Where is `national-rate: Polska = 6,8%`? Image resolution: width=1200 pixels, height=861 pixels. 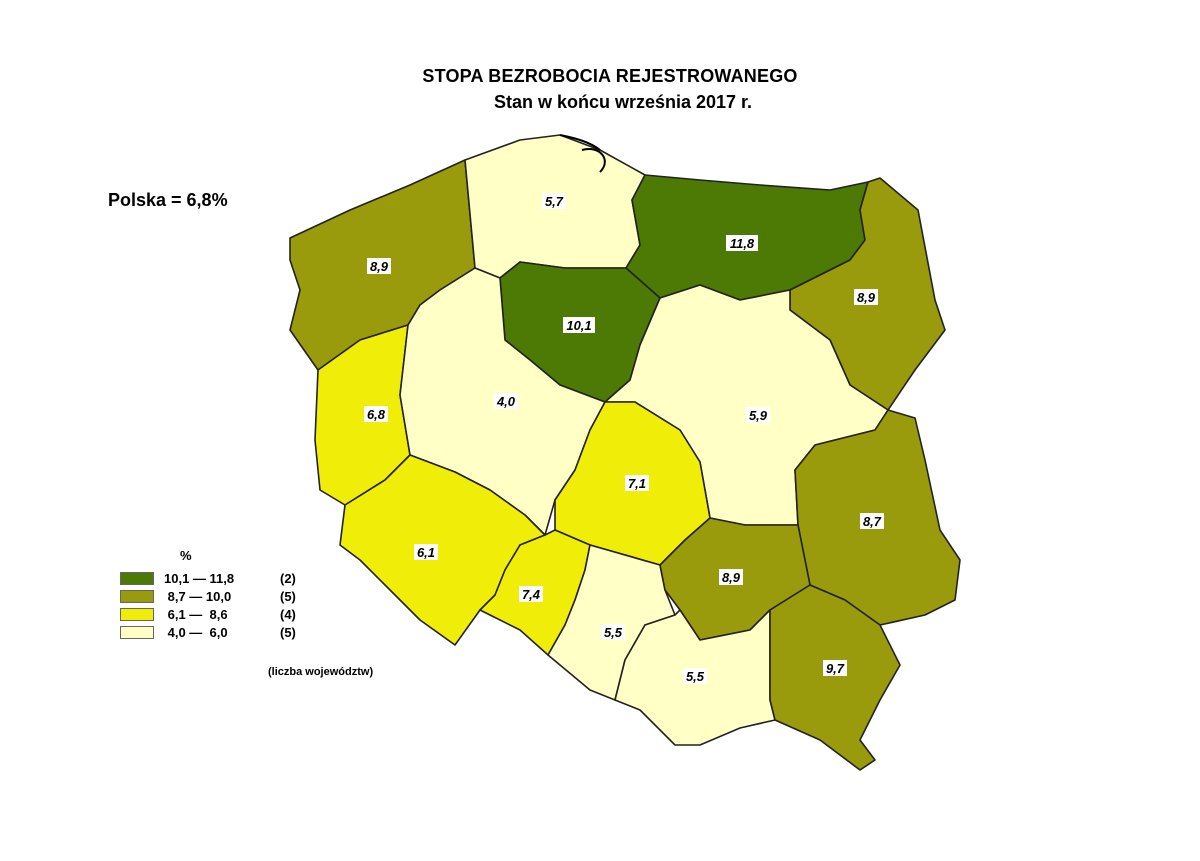 national-rate: Polska = 6,8% is located at coordinates (168, 200).